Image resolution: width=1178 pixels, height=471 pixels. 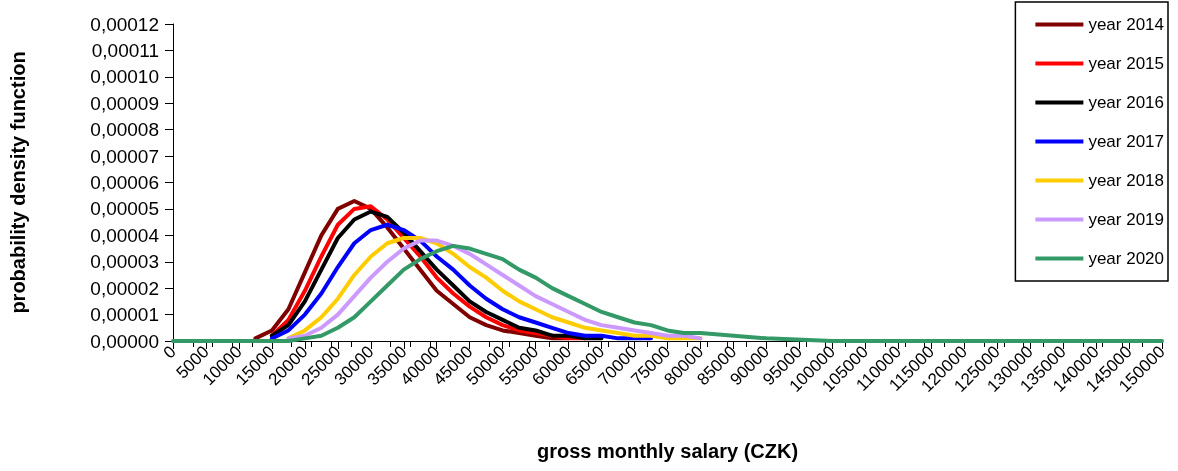 What do you see at coordinates (124, 315) in the screenshot?
I see `y-tick-label: 0,00001` at bounding box center [124, 315].